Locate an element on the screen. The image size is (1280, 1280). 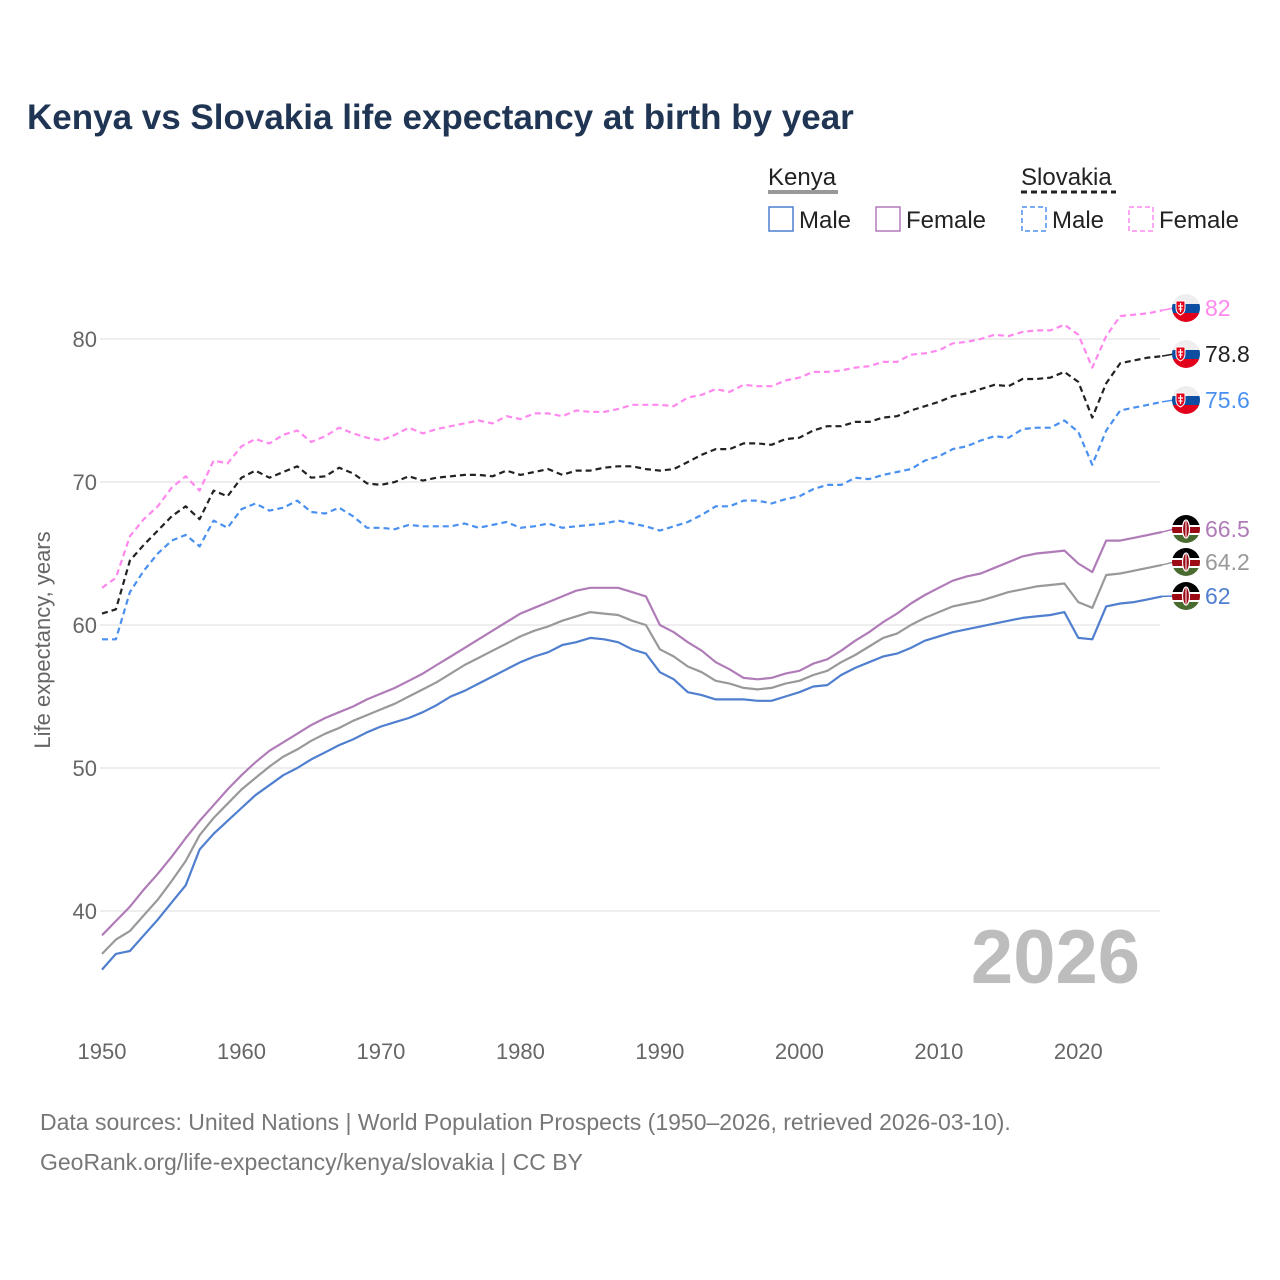
end-label: 82 is located at coordinates (1218, 308).